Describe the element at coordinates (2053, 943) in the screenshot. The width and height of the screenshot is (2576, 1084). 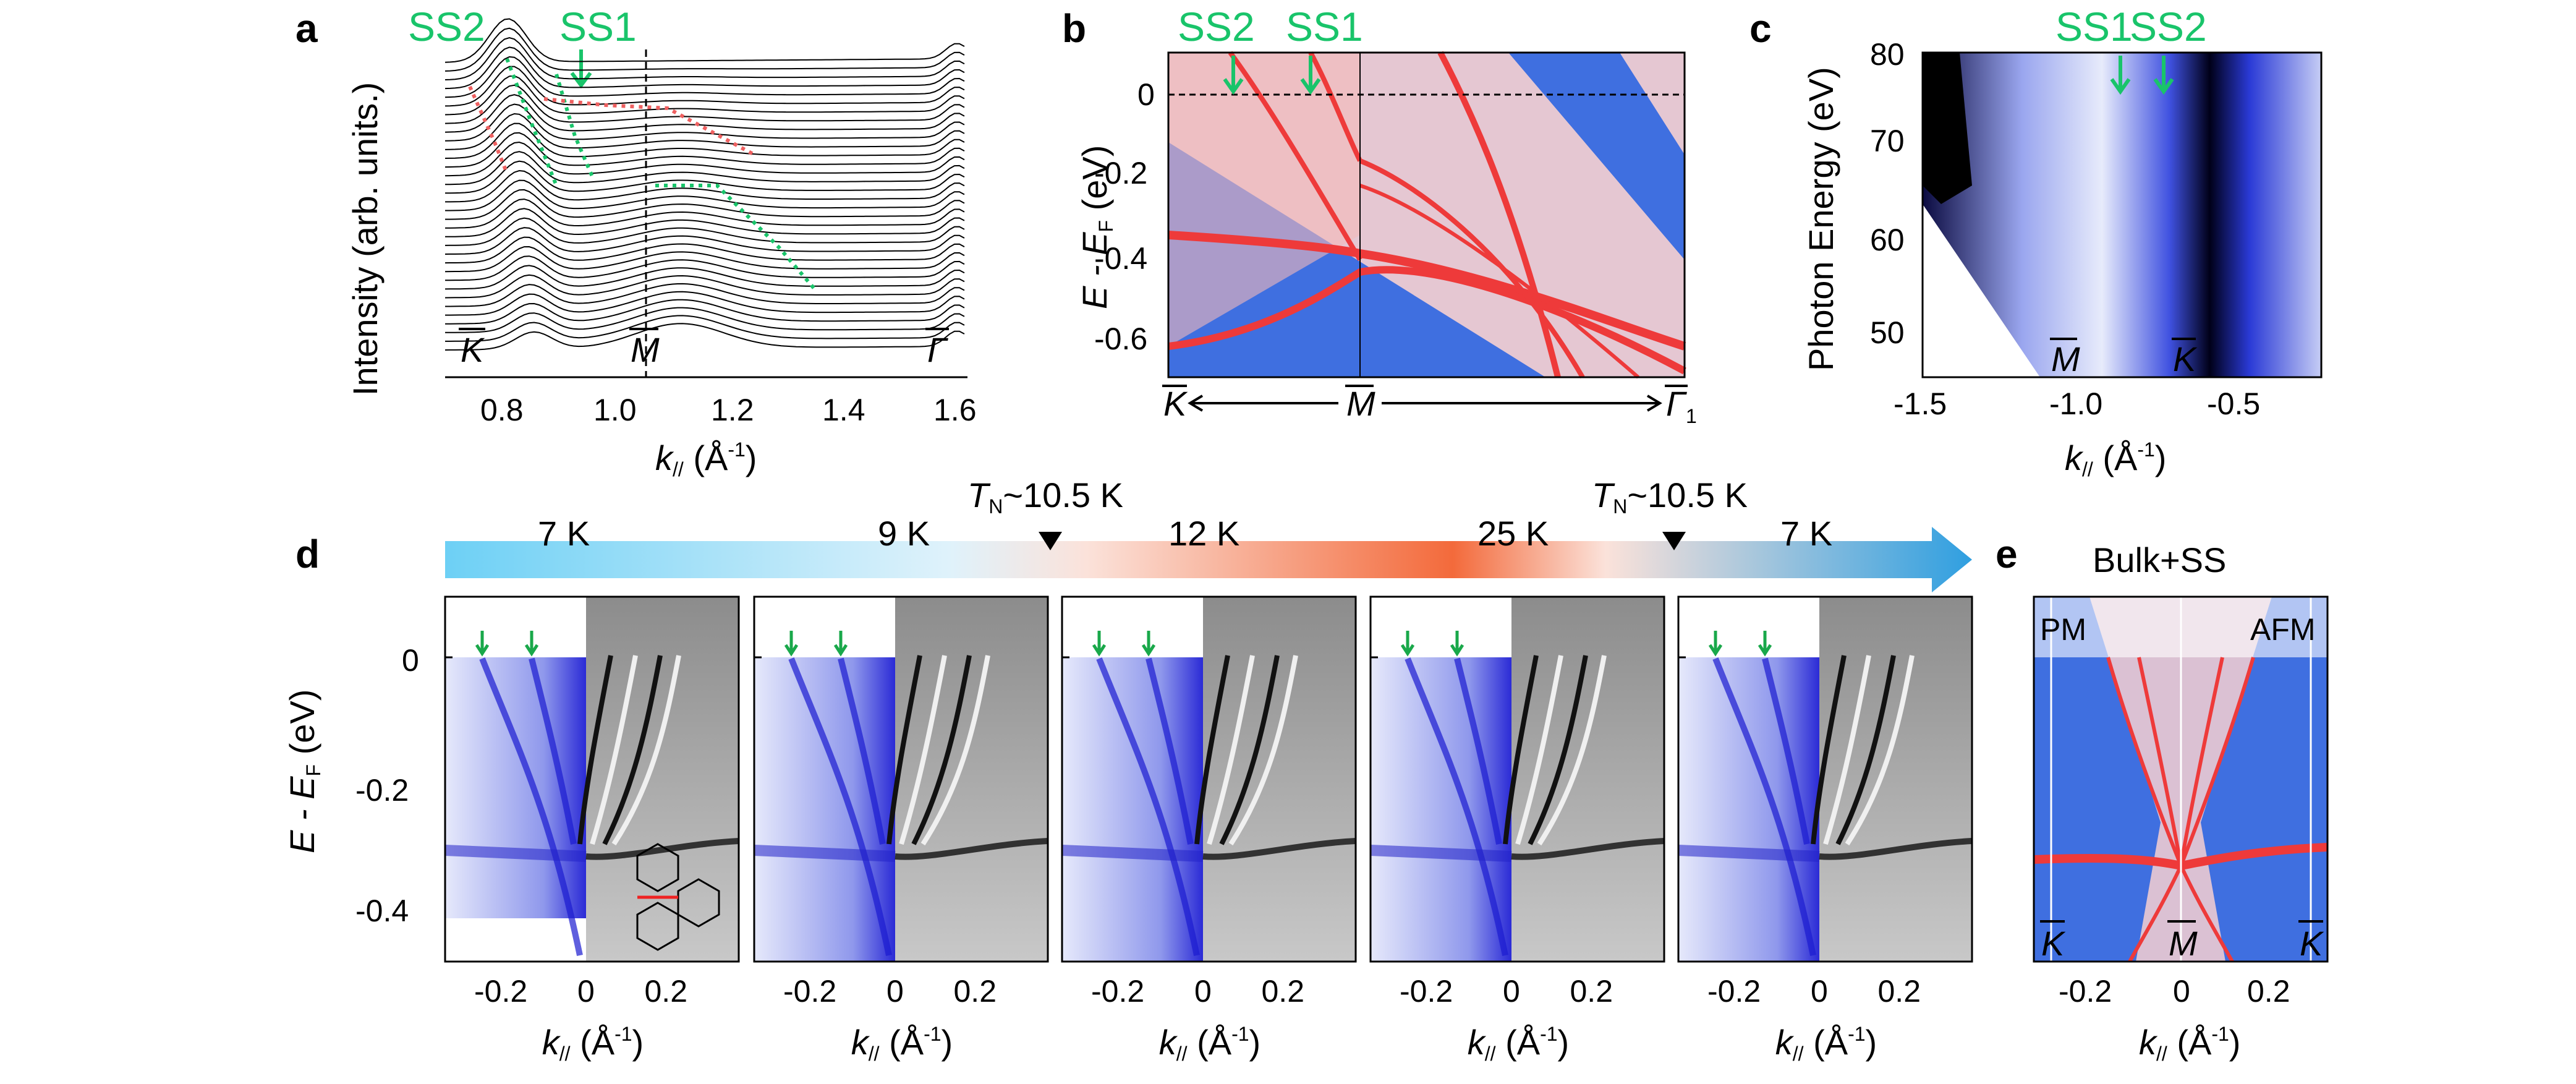
I see `panel-e-point-k-left: K` at that location.